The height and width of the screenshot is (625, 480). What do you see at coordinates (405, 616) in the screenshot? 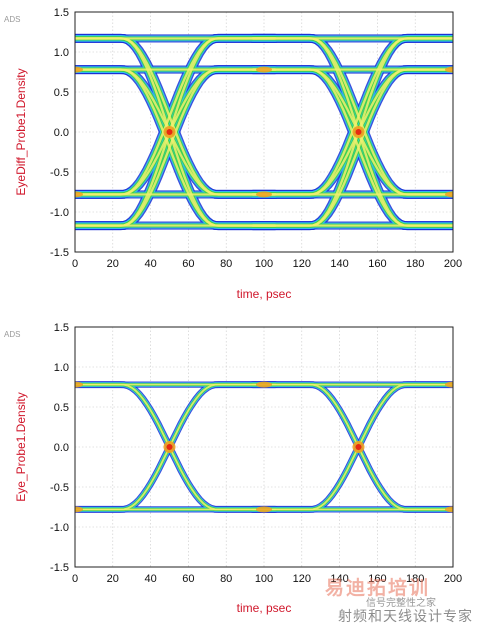
I see `watermark-tagline: 射频和天线设计专家` at bounding box center [405, 616].